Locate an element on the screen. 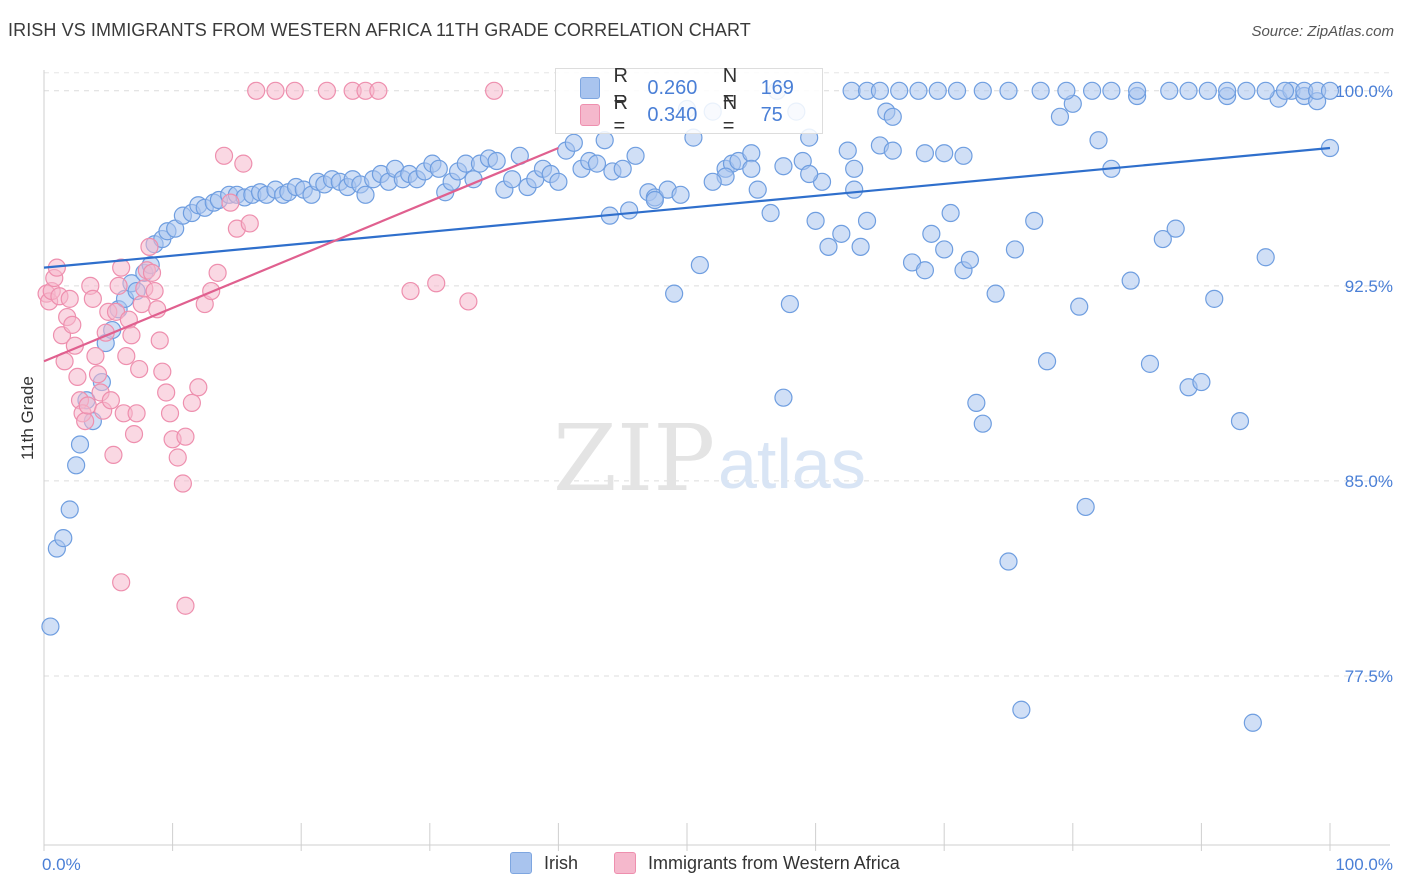 The image size is (1406, 892). watermark: ZIP atlas is located at coordinates (709, 458).